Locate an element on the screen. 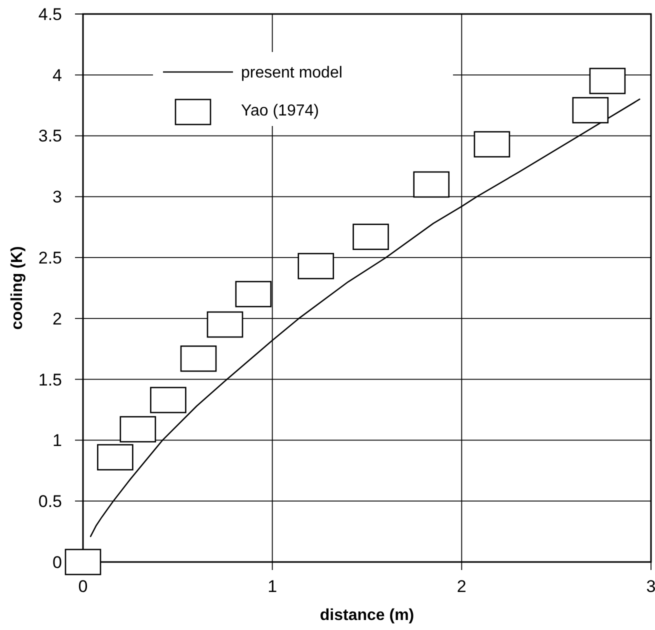 Image resolution: width=655 pixels, height=630 pixels. y-tick-label: 1.5 is located at coordinates (50, 380).